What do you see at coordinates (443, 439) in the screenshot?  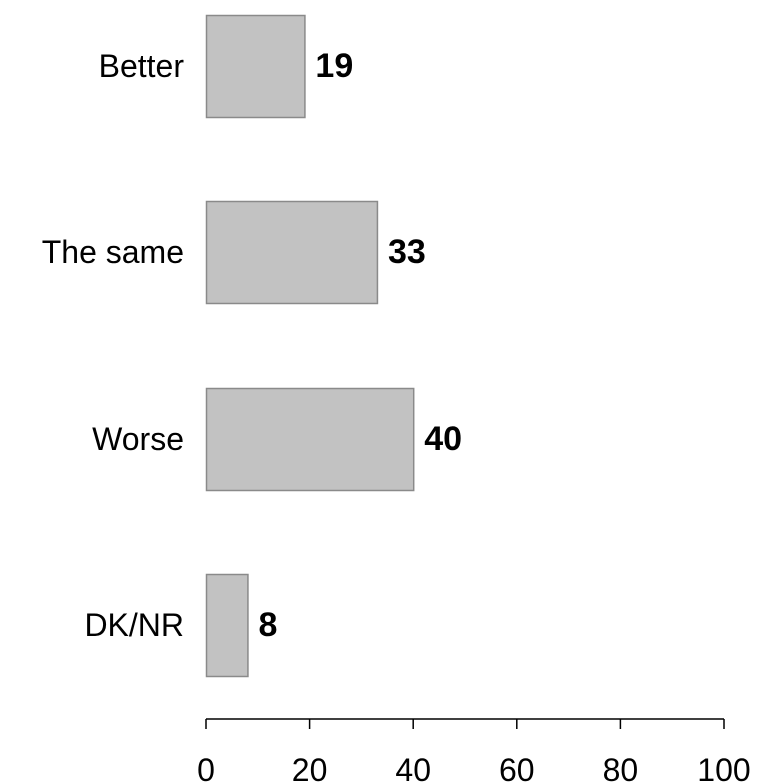 I see `data-label: 40` at bounding box center [443, 439].